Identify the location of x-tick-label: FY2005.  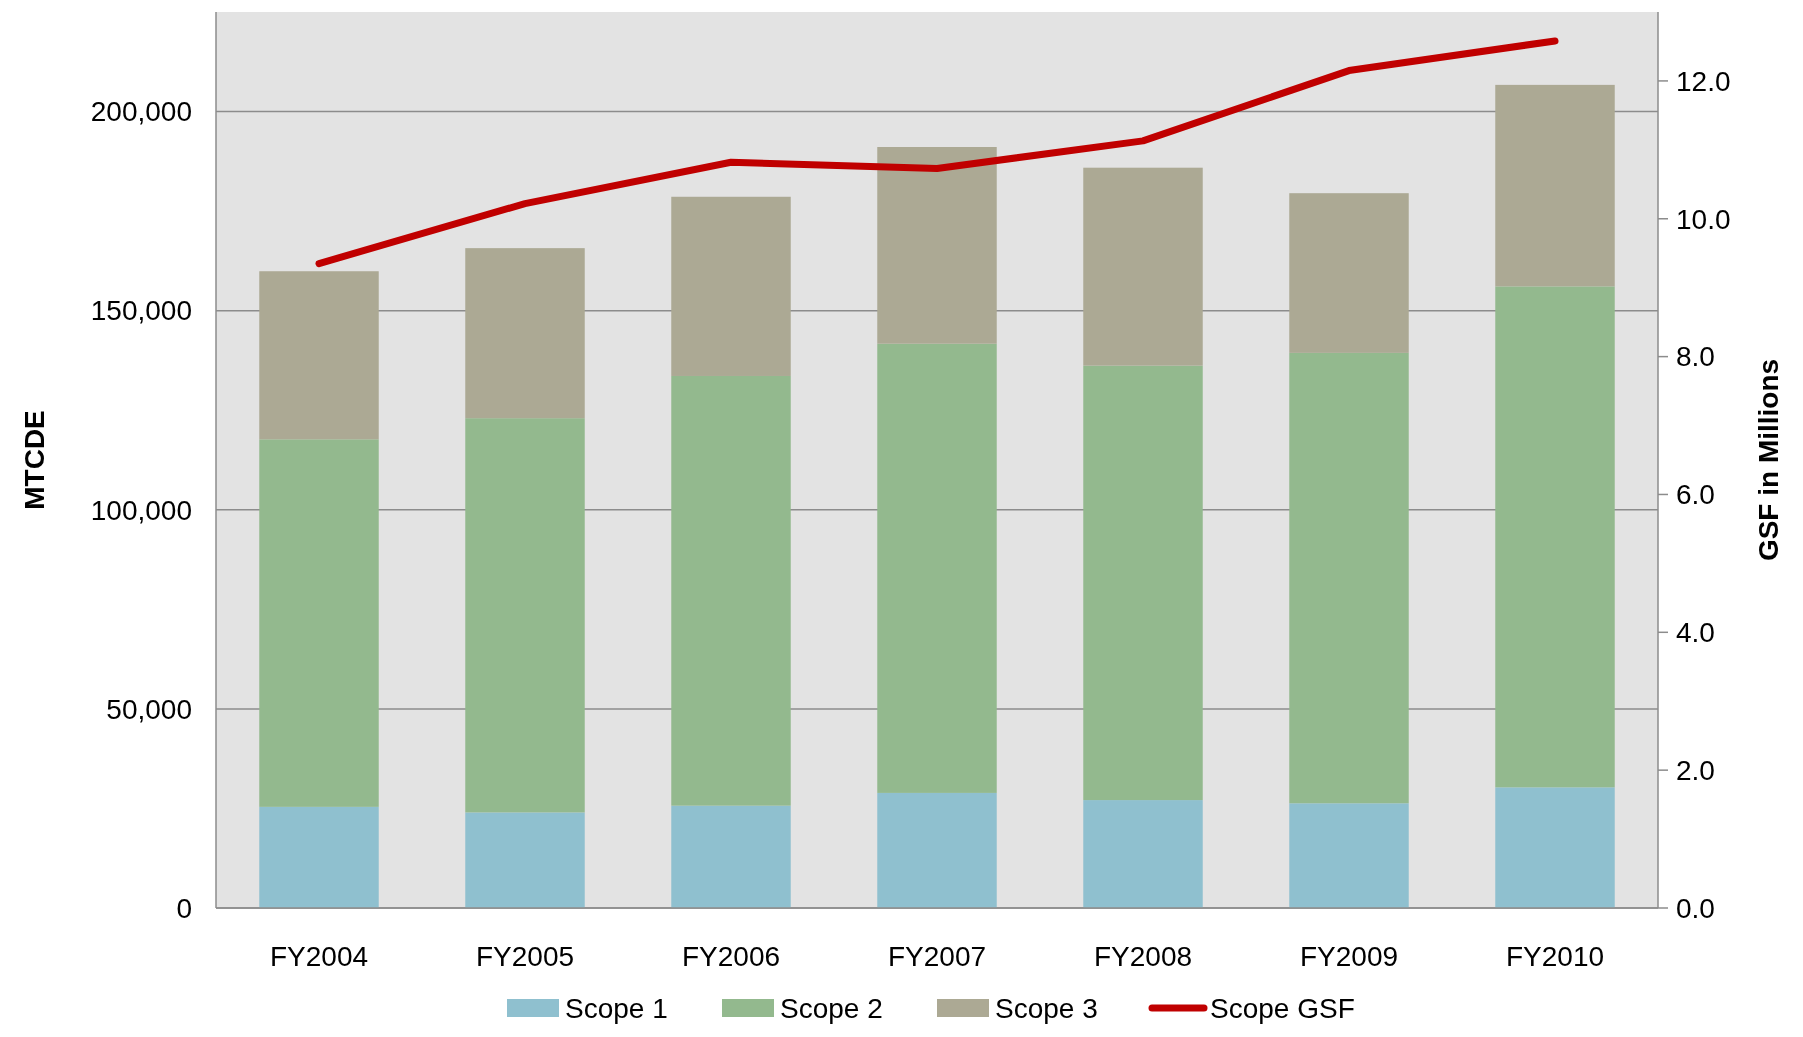
(525, 956).